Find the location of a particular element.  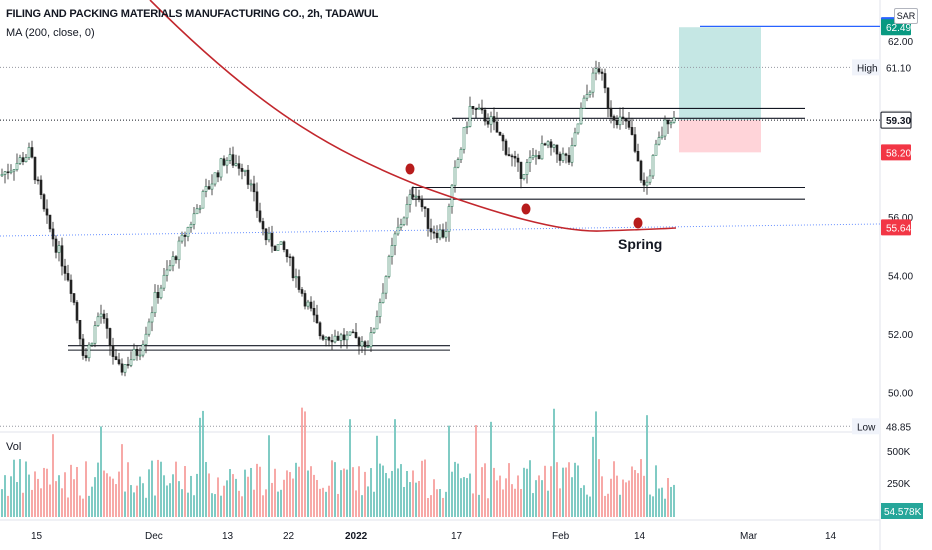

indicator-legend: MA (200, close, 0) is located at coordinates (50, 33).